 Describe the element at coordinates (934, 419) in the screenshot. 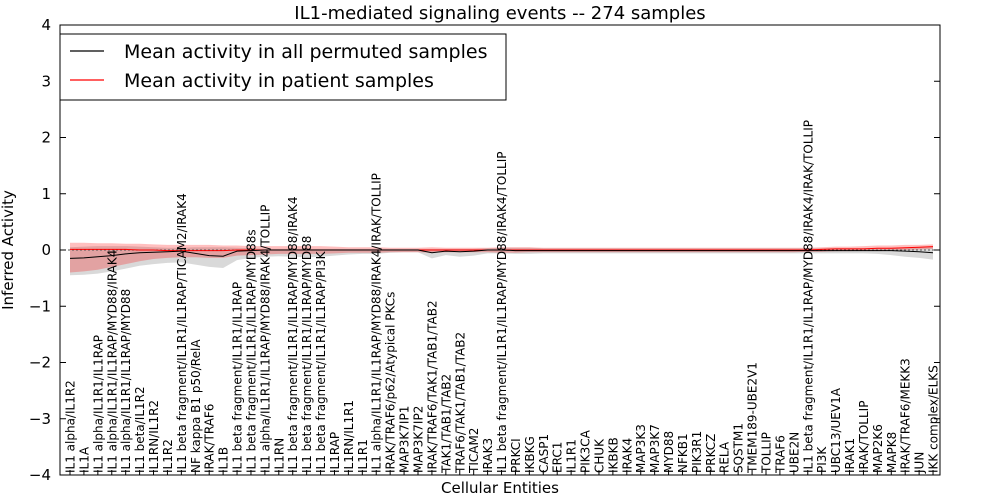

I see `x-category-label: IKK complex/ELKS` at that location.